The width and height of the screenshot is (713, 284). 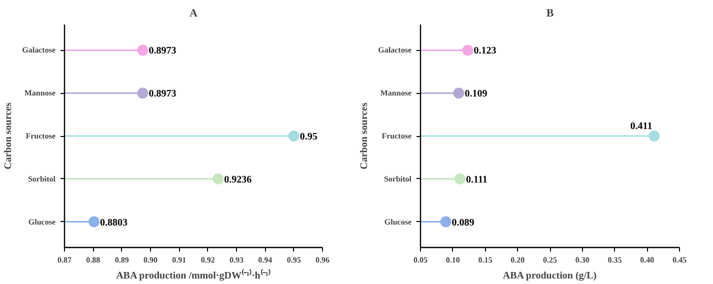 What do you see at coordinates (476, 94) in the screenshot?
I see `data-label: 0.109` at bounding box center [476, 94].